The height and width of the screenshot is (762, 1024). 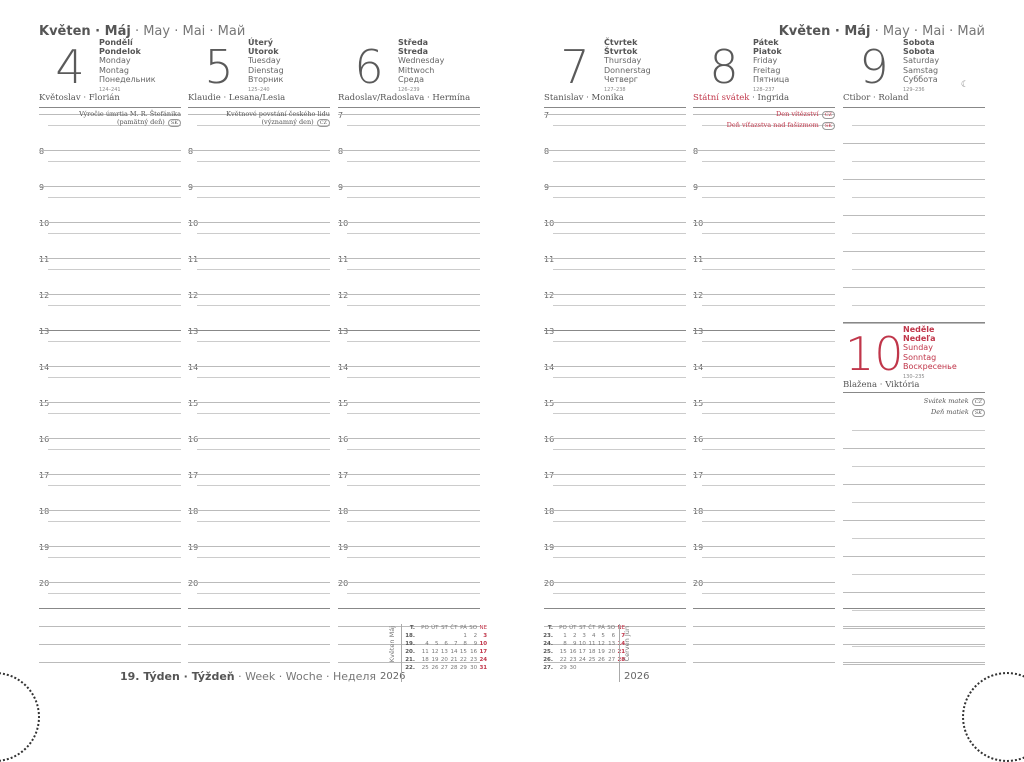 What do you see at coordinates (914, 377) in the screenshot?
I see `day-name-count: 130–235` at bounding box center [914, 377].